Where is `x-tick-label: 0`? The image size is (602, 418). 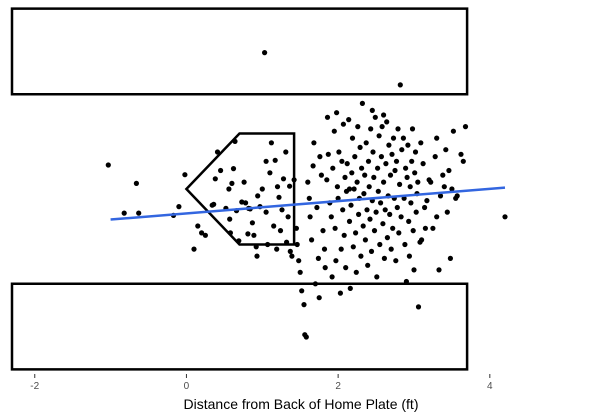
x-tick-label: 0 is located at coordinates (187, 386).